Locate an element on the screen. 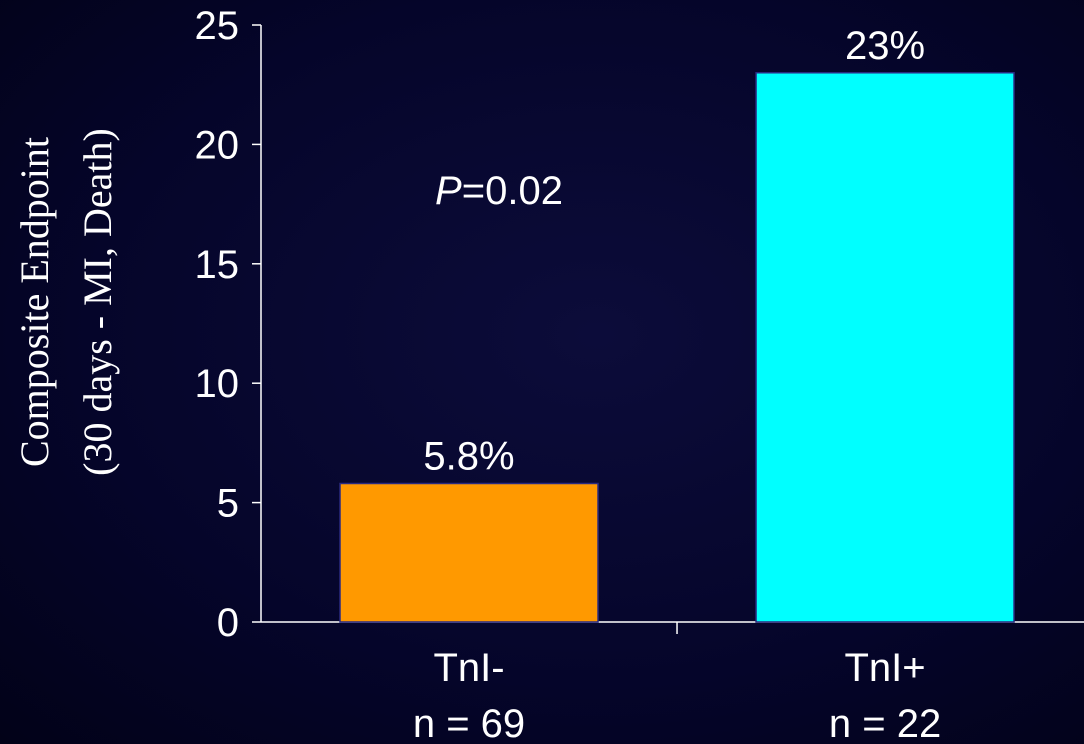 This screenshot has width=1084, height=744. y-tick-label: 15 is located at coordinates (217, 265).